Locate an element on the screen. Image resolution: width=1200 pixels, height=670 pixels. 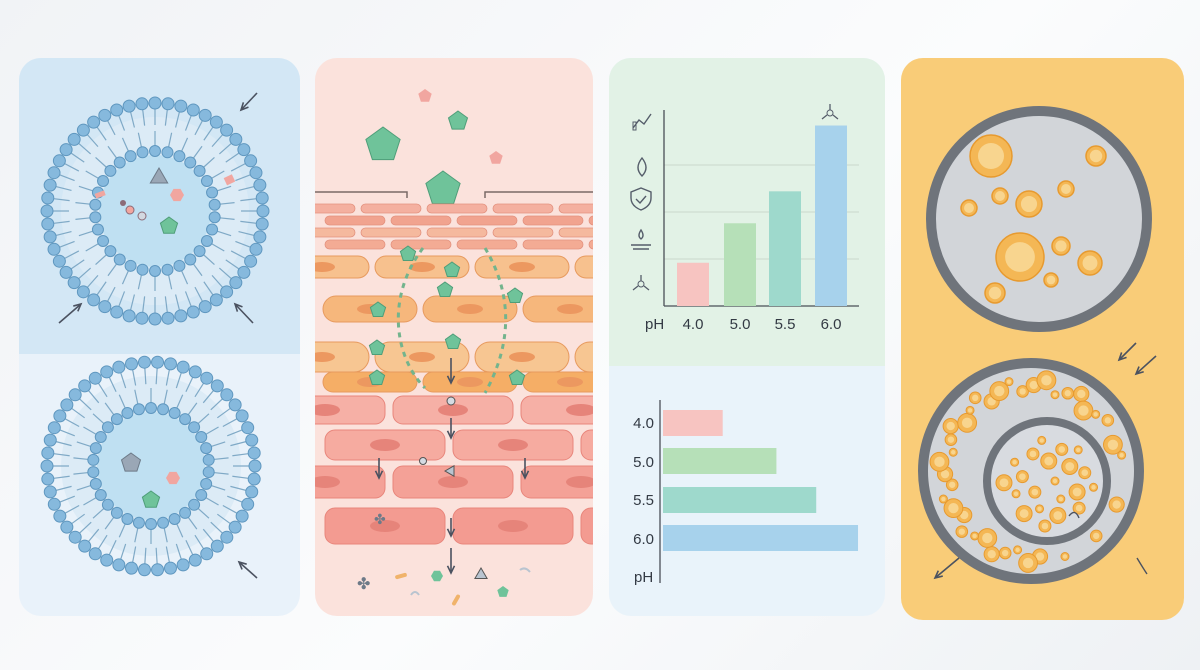
aqueous-core is located at coordinates (155, 211).